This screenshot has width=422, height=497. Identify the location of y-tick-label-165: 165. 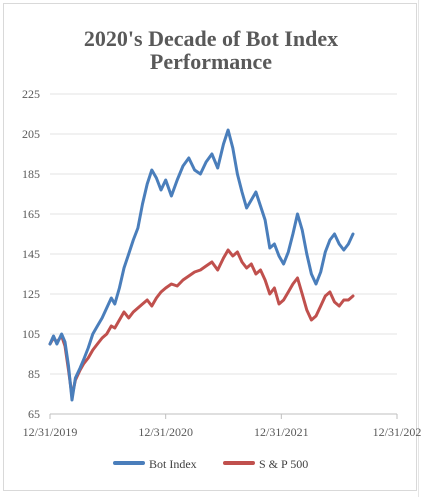
(31, 214).